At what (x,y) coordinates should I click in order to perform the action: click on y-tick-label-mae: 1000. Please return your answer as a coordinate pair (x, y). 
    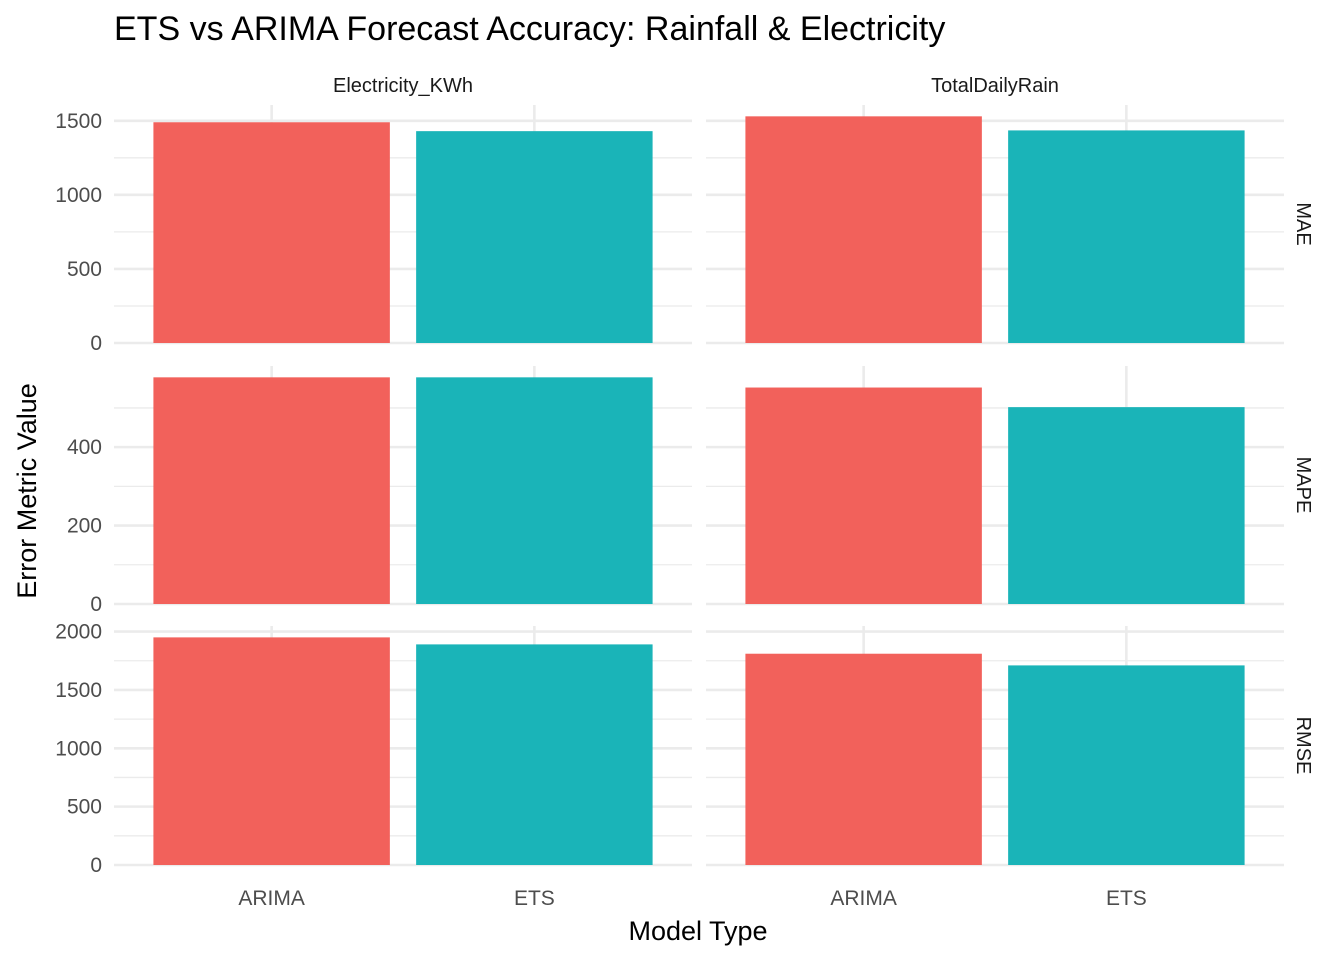
    Looking at the image, I should click on (78, 195).